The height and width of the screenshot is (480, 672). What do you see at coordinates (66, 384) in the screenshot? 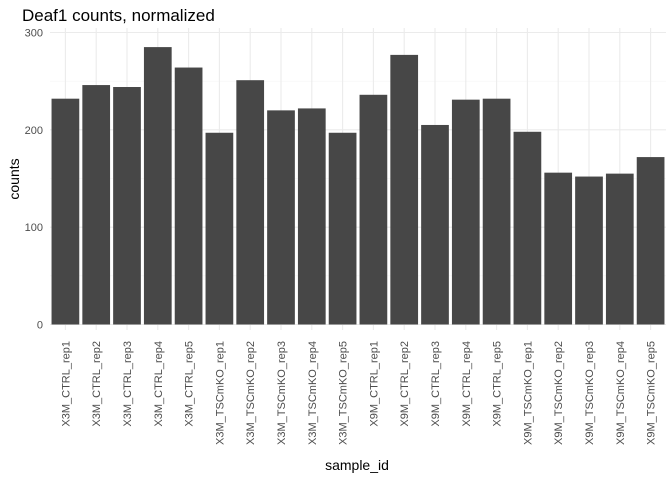
I see `x-tick-label: X3M_CTRL_rep1` at bounding box center [66, 384].